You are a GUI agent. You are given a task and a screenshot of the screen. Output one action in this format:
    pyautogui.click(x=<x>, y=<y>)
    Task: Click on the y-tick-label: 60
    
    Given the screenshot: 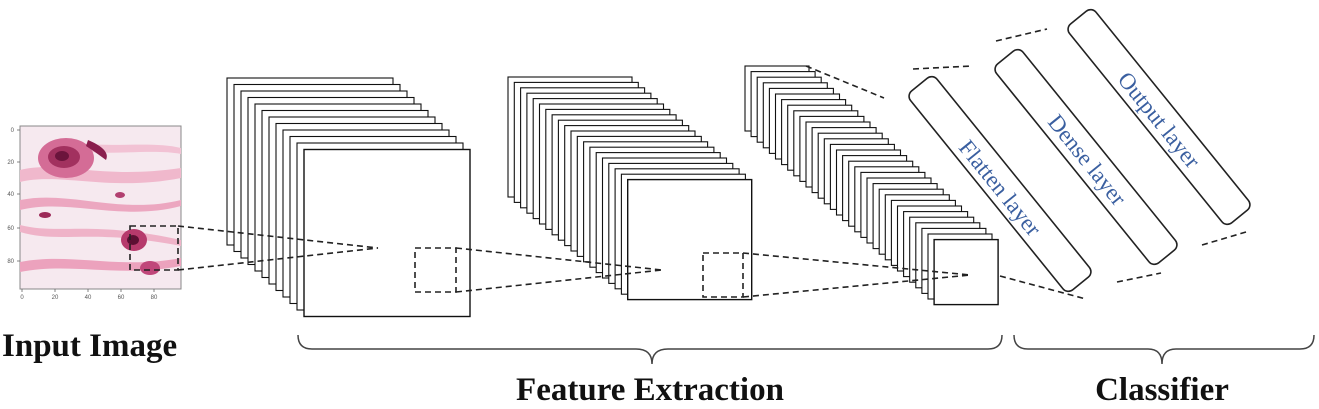 What is the action you would take?
    pyautogui.click(x=10, y=229)
    